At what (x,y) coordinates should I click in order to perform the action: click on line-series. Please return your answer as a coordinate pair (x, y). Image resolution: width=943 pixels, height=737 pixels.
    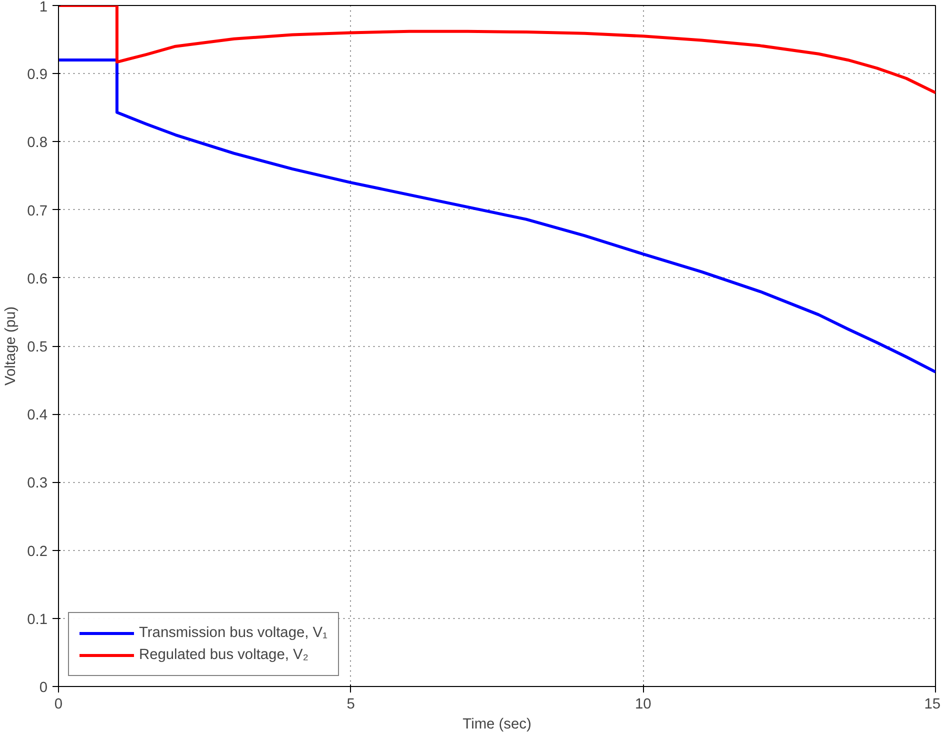
    Looking at the image, I should click on (497, 50).